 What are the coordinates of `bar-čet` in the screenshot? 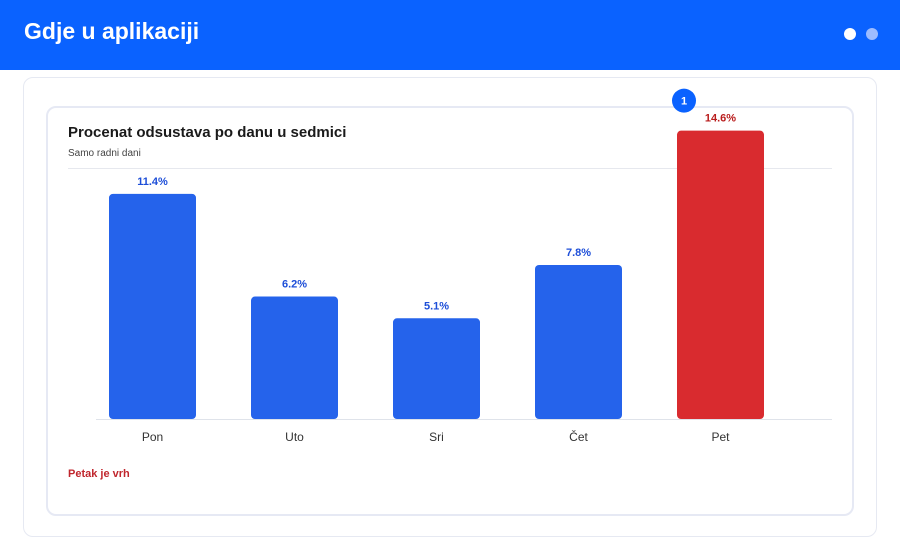 It's located at (578, 341).